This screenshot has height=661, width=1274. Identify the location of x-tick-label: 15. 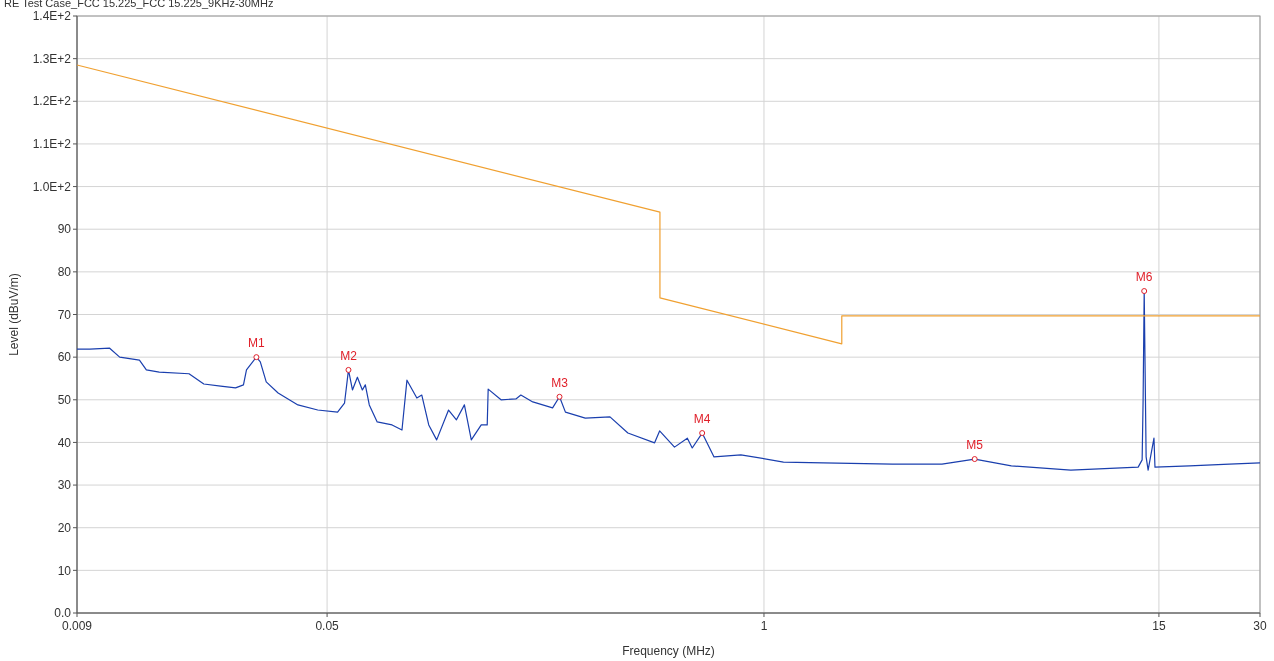
(1159, 626).